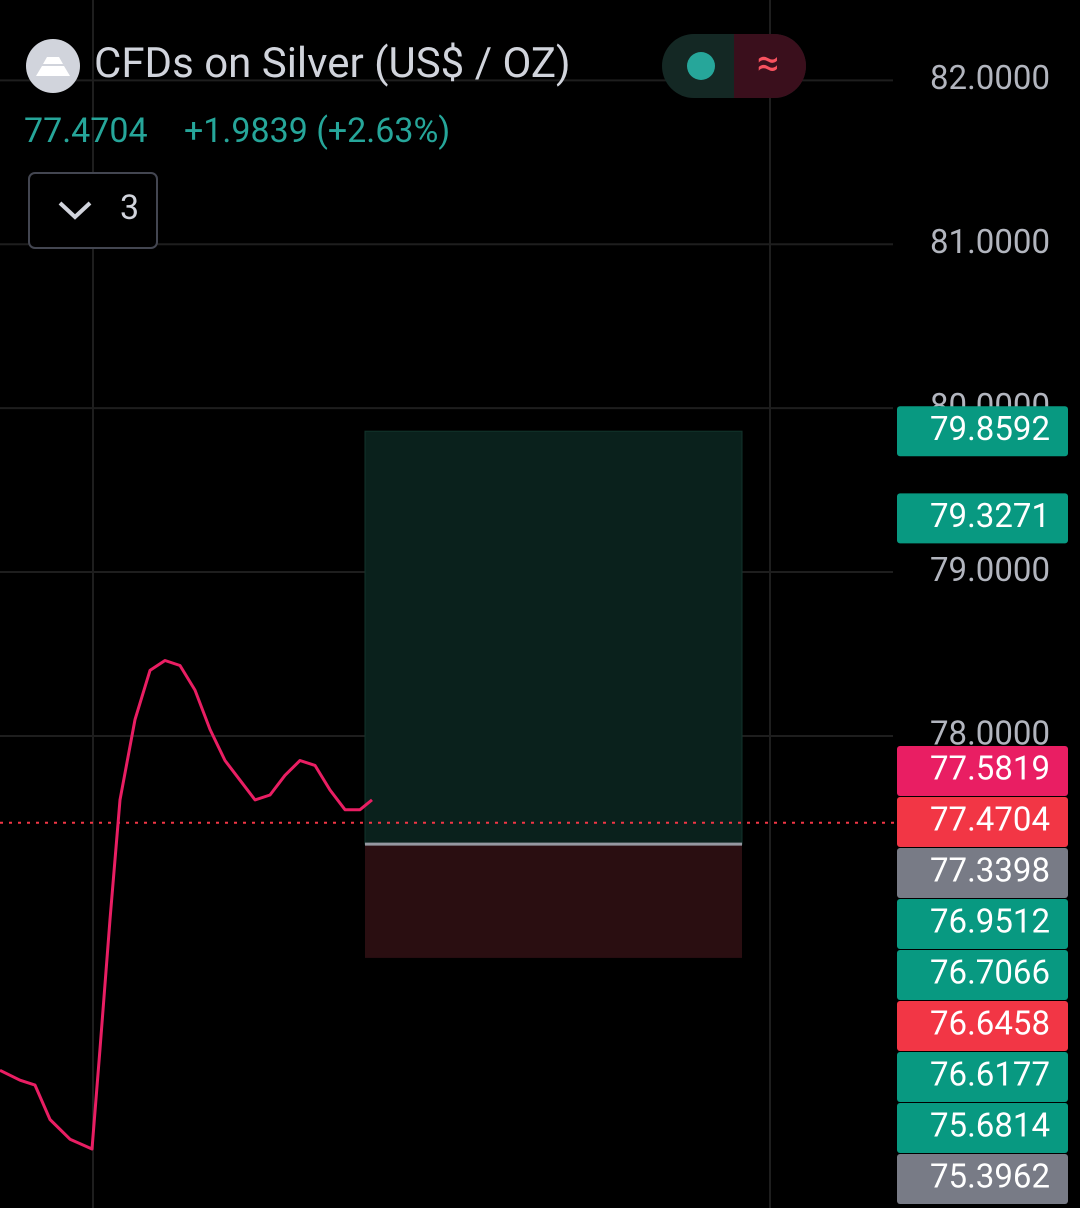 Image resolution: width=1080 pixels, height=1208 pixels. Describe the element at coordinates (990, 1024) in the screenshot. I see `price-tag-label: 76.6458` at that location.